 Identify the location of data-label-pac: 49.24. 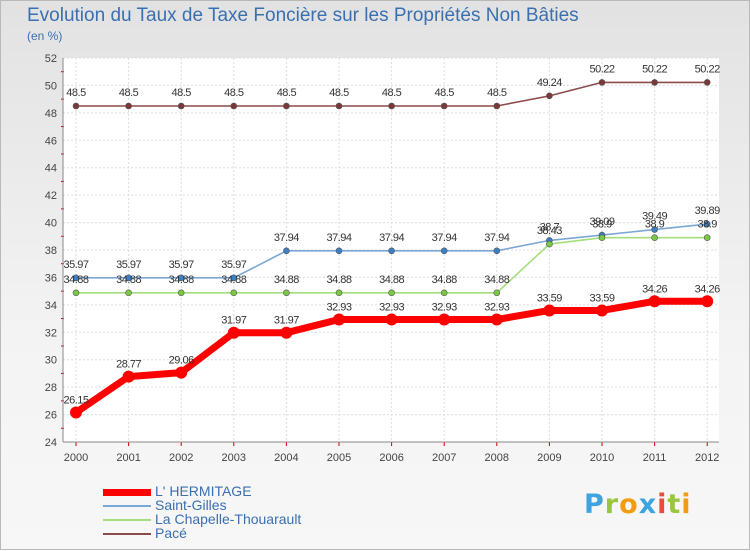
(549, 83).